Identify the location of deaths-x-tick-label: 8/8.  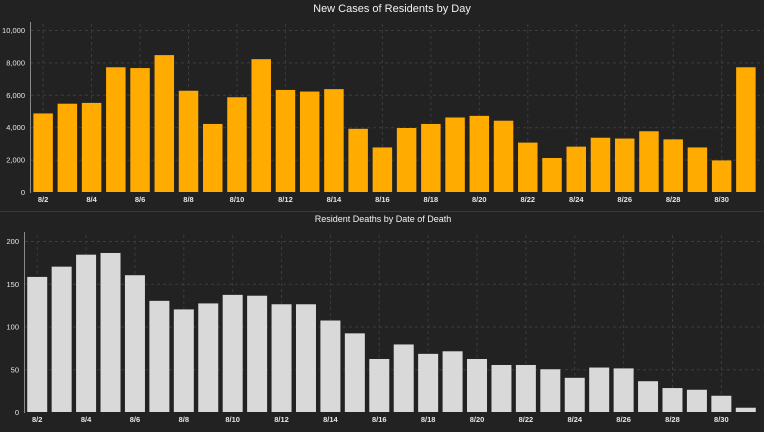
(184, 419).